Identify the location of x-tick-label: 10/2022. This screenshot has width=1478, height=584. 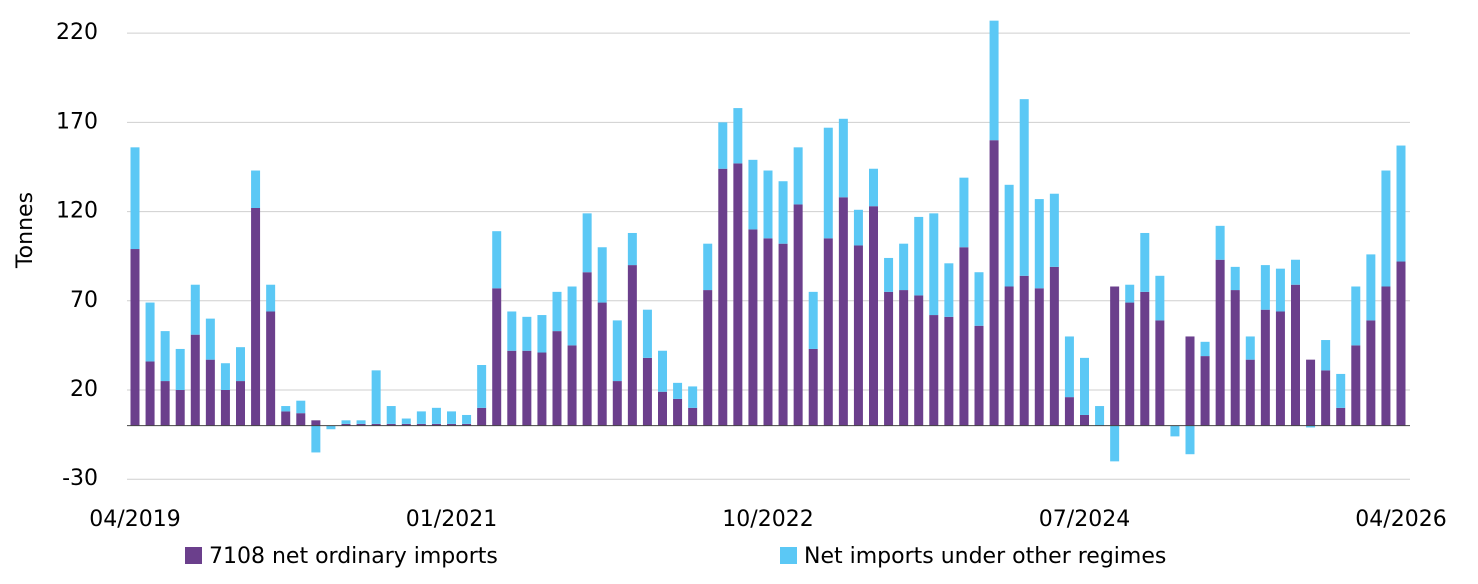
(767, 519).